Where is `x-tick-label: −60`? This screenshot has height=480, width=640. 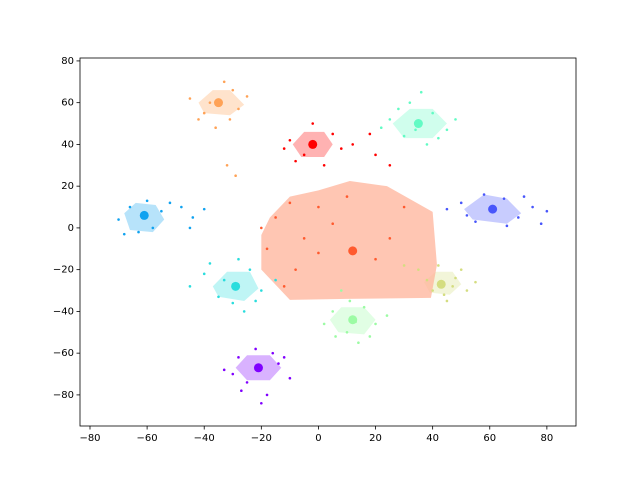 x-tick-label: −60 is located at coordinates (147, 438).